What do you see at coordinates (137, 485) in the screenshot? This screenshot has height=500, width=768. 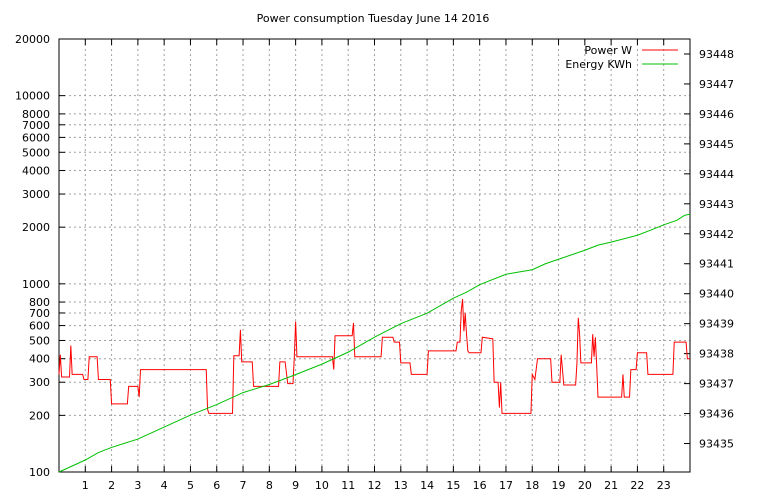 I see `x-tick-label: 3` at bounding box center [137, 485].